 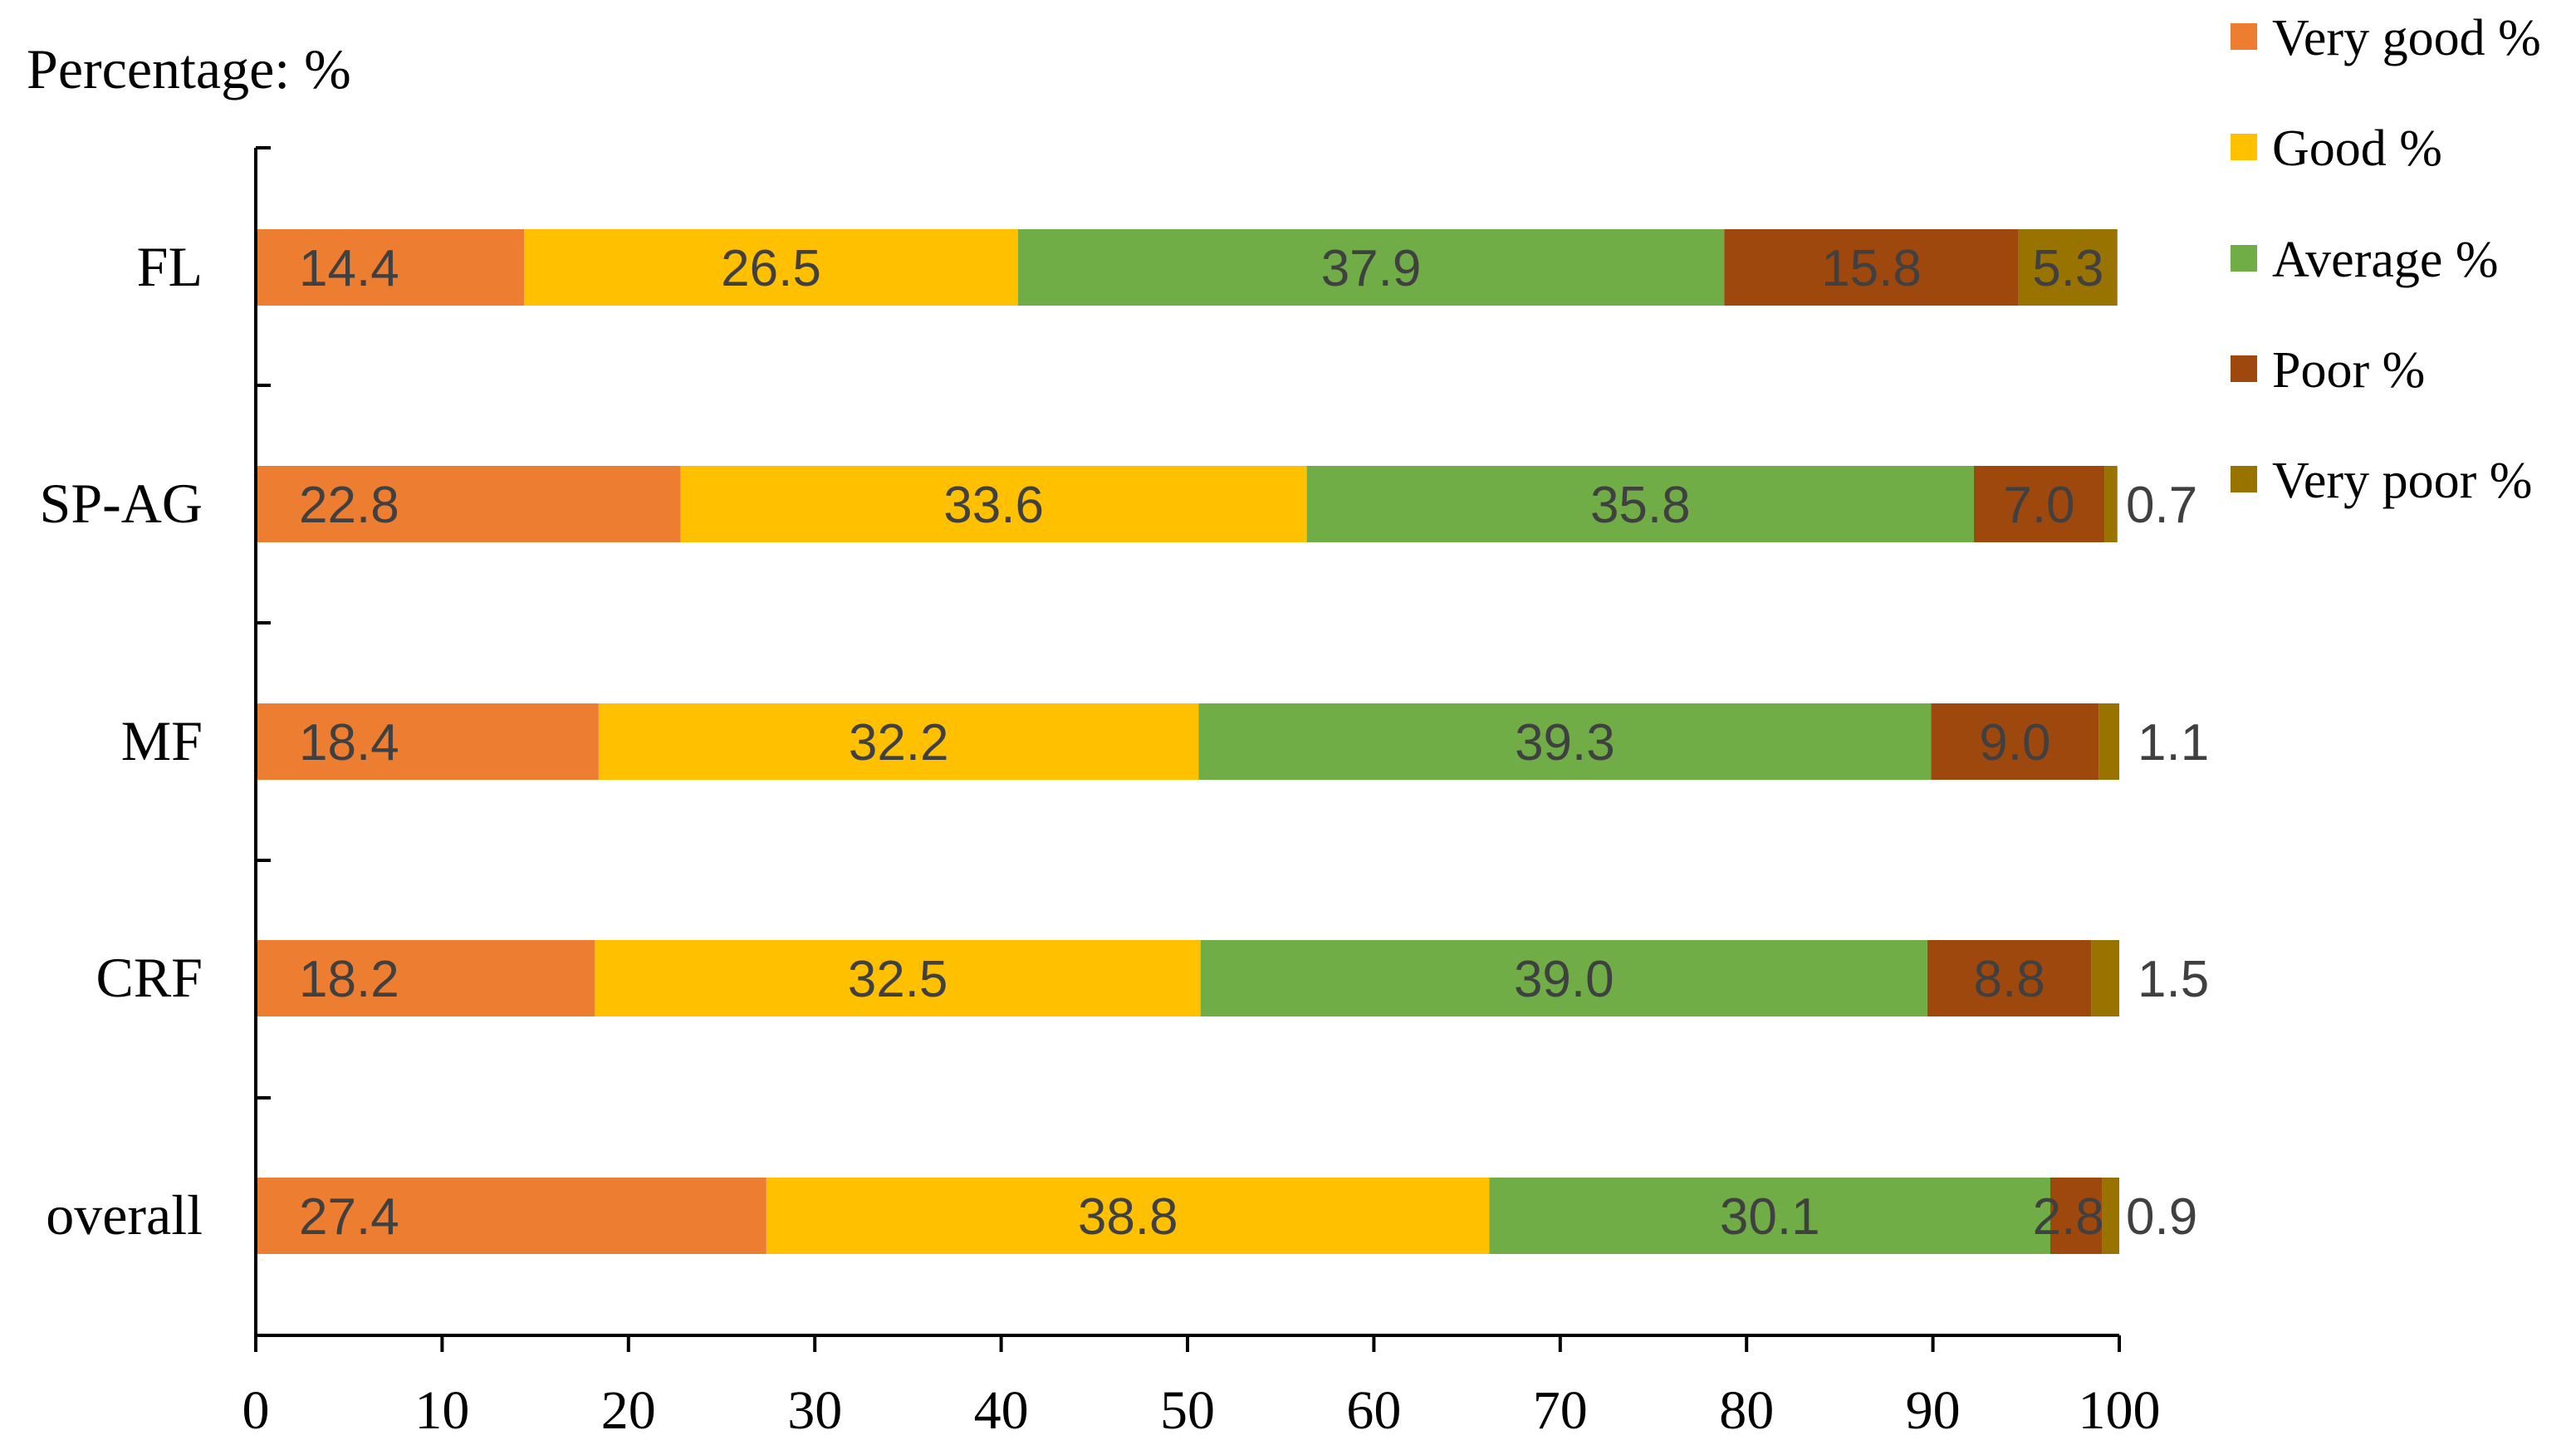 What do you see at coordinates (1560, 1410) in the screenshot?
I see `x-tick-label-70: 70` at bounding box center [1560, 1410].